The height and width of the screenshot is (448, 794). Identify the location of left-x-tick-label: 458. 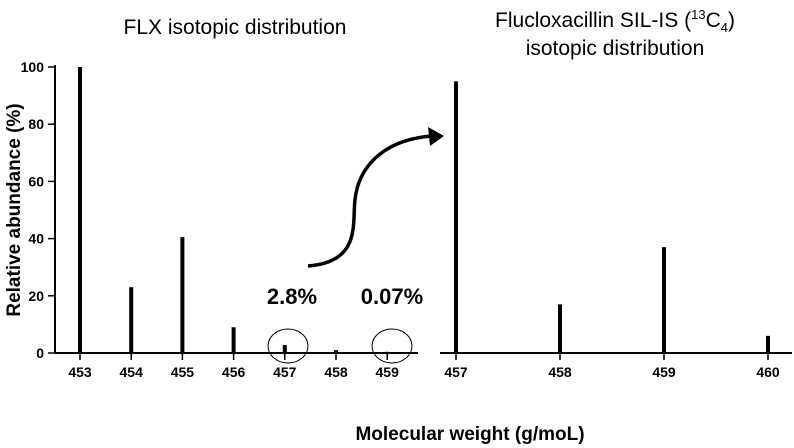
(336, 372).